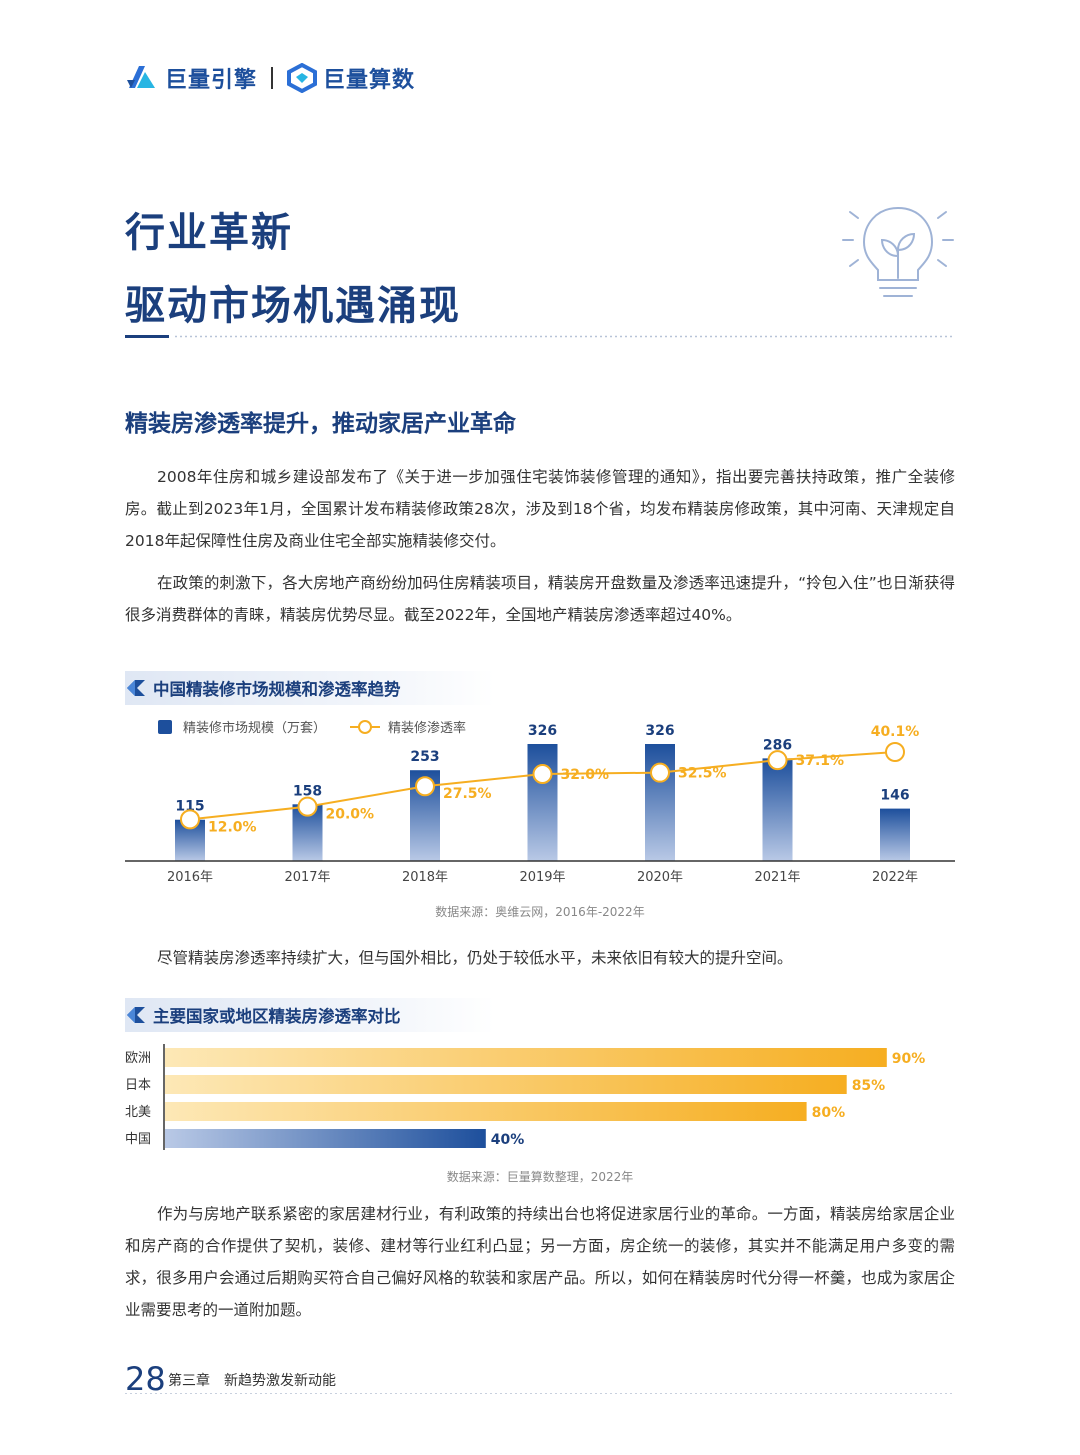 The image size is (1080, 1455). What do you see at coordinates (508, 1140) in the screenshot?
I see `hbar-value-label: 40%` at bounding box center [508, 1140].